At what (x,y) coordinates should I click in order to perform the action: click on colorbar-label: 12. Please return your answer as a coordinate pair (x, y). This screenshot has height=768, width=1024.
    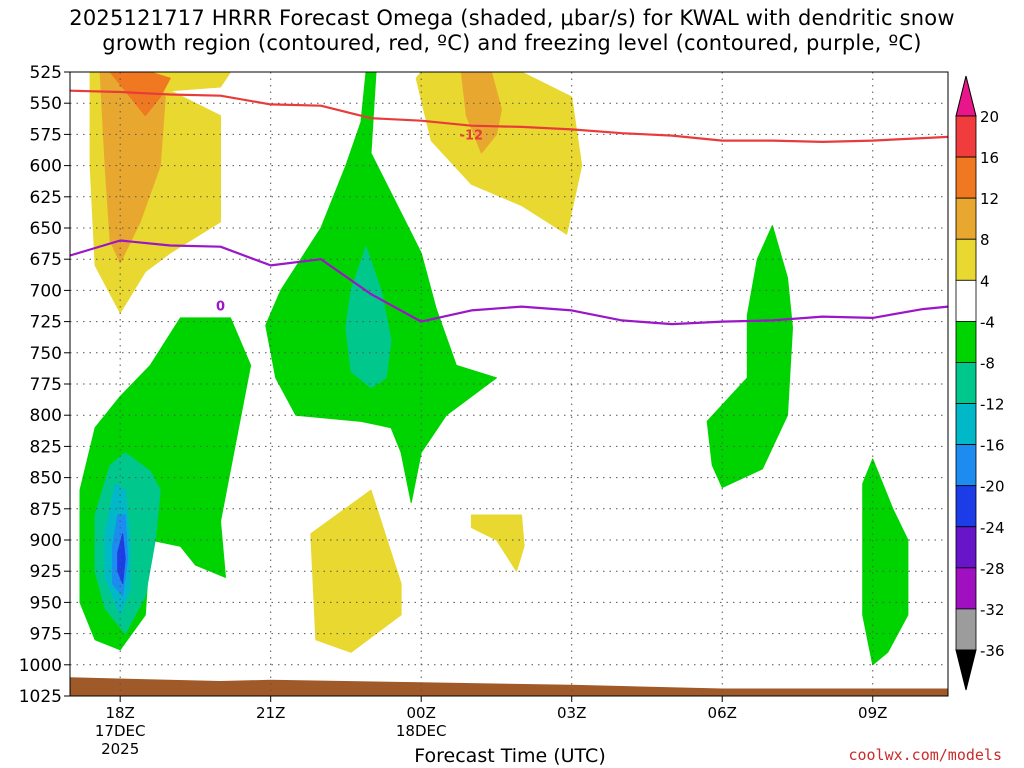
    Looking at the image, I should click on (989, 199).